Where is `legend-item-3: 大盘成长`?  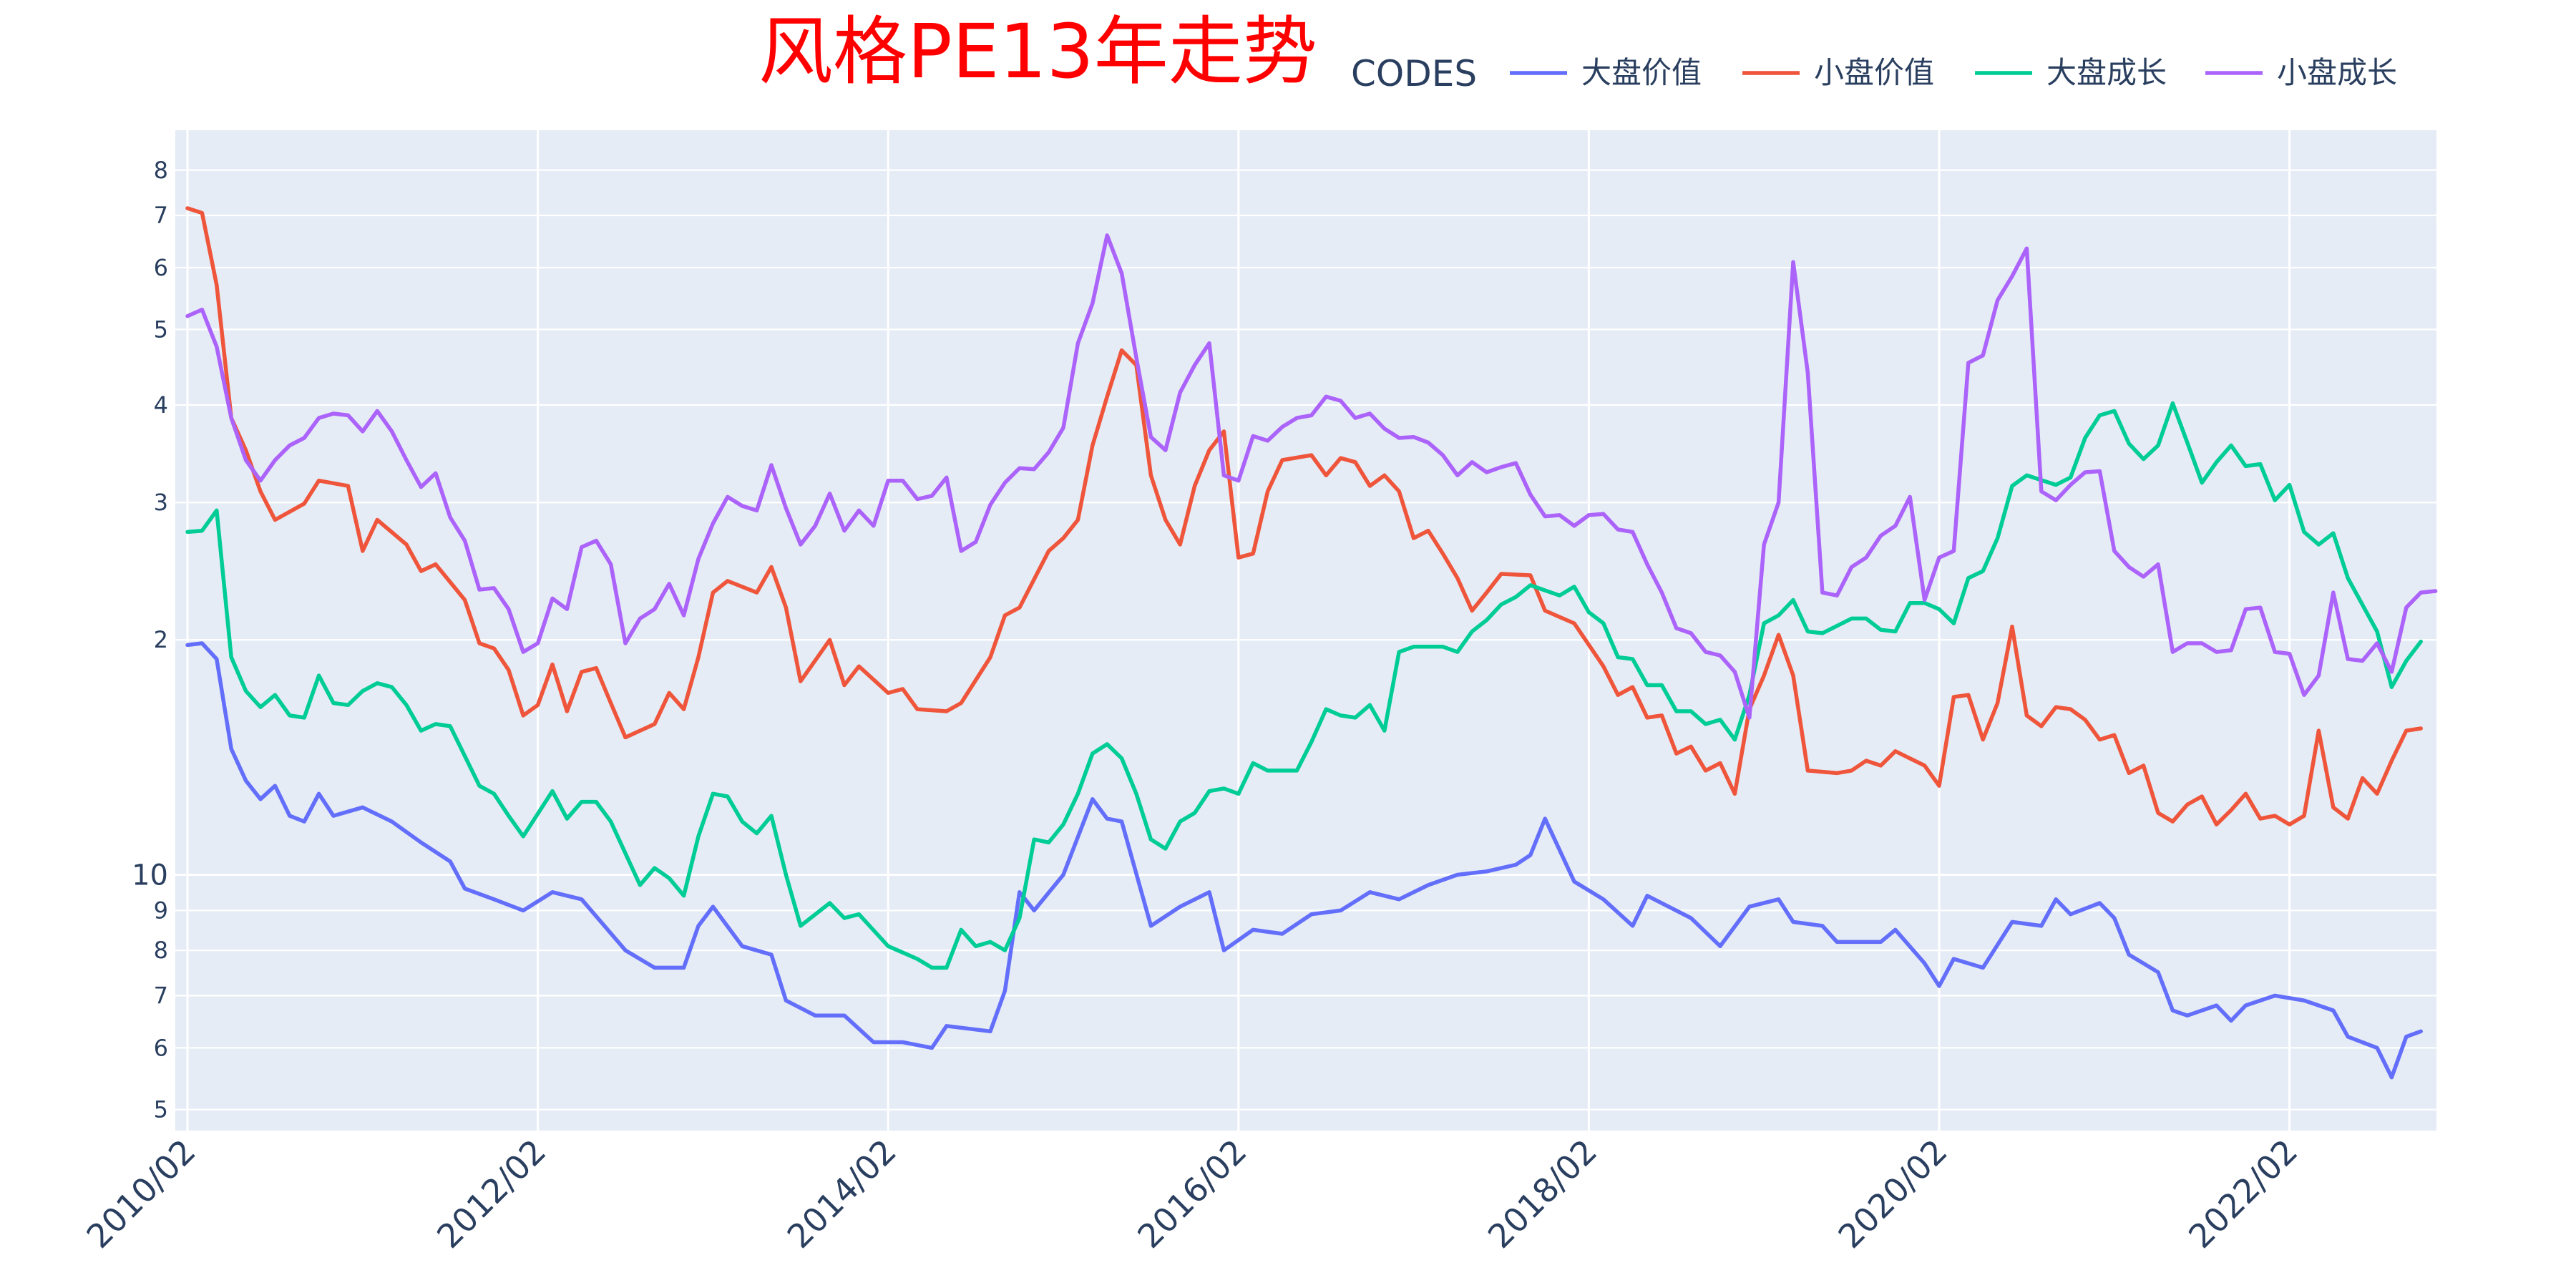
legend-item-3: 大盘成长 is located at coordinates (2071, 72).